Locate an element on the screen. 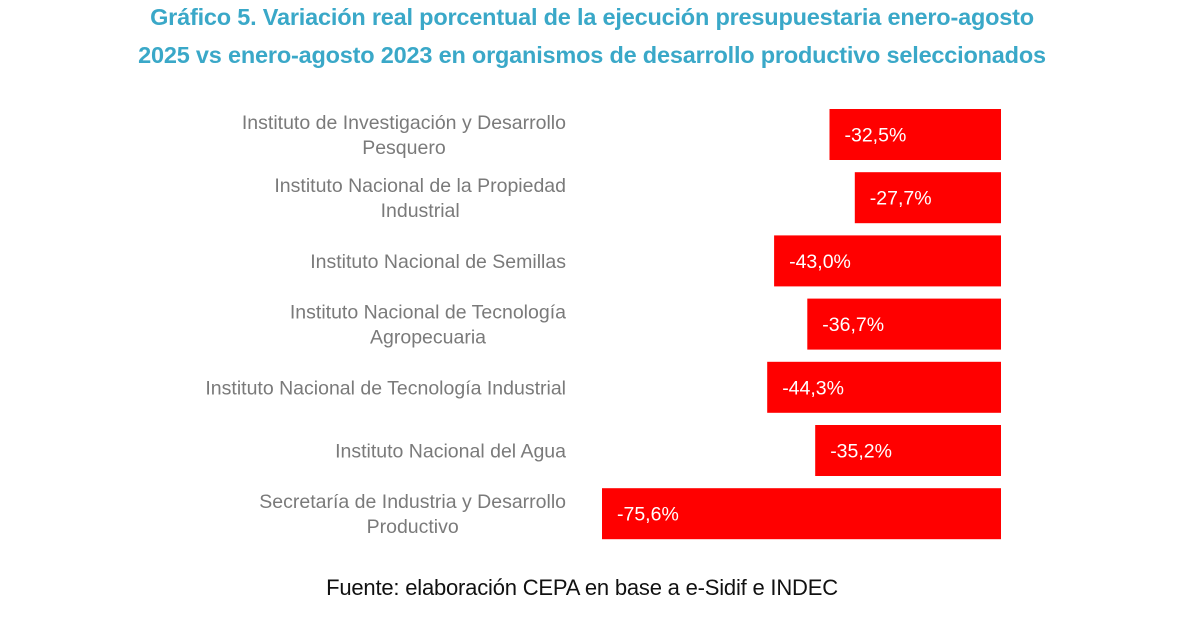  category-label-line: Instituto Nacional de la Propiedad is located at coordinates (420, 186).